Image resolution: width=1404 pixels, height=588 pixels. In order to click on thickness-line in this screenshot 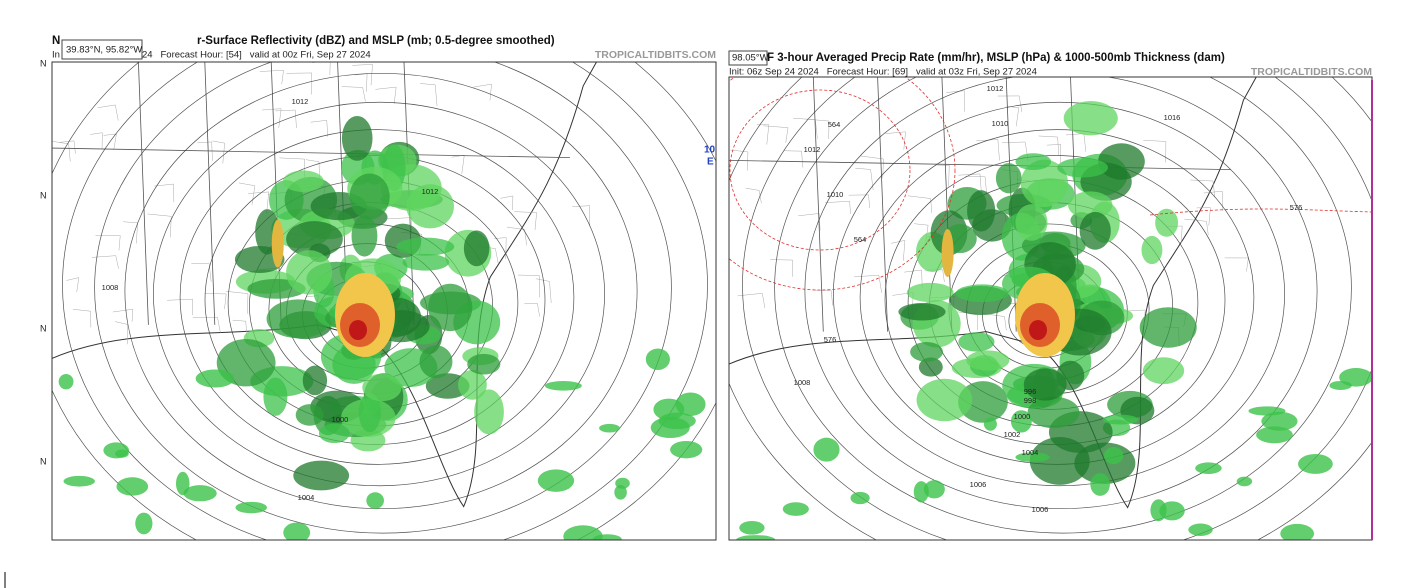, I will do `click(842, 184)`.